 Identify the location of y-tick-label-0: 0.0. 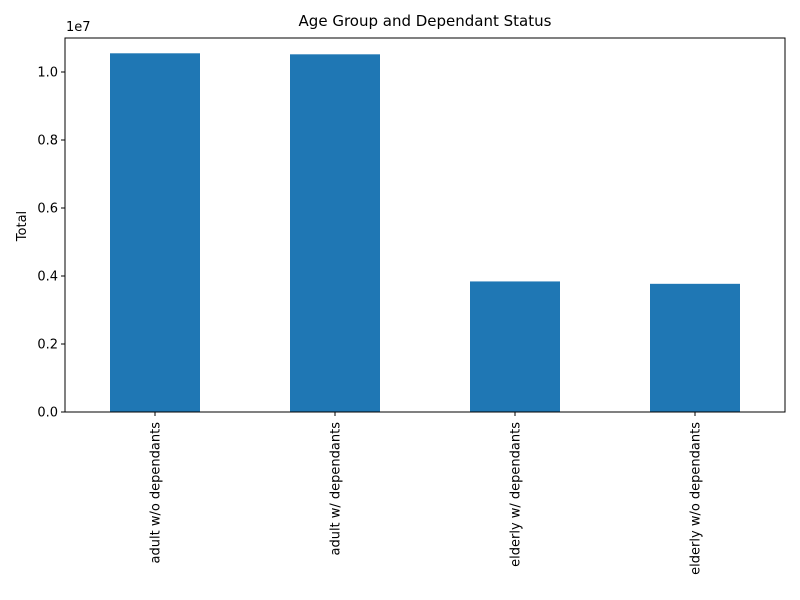
(47, 413).